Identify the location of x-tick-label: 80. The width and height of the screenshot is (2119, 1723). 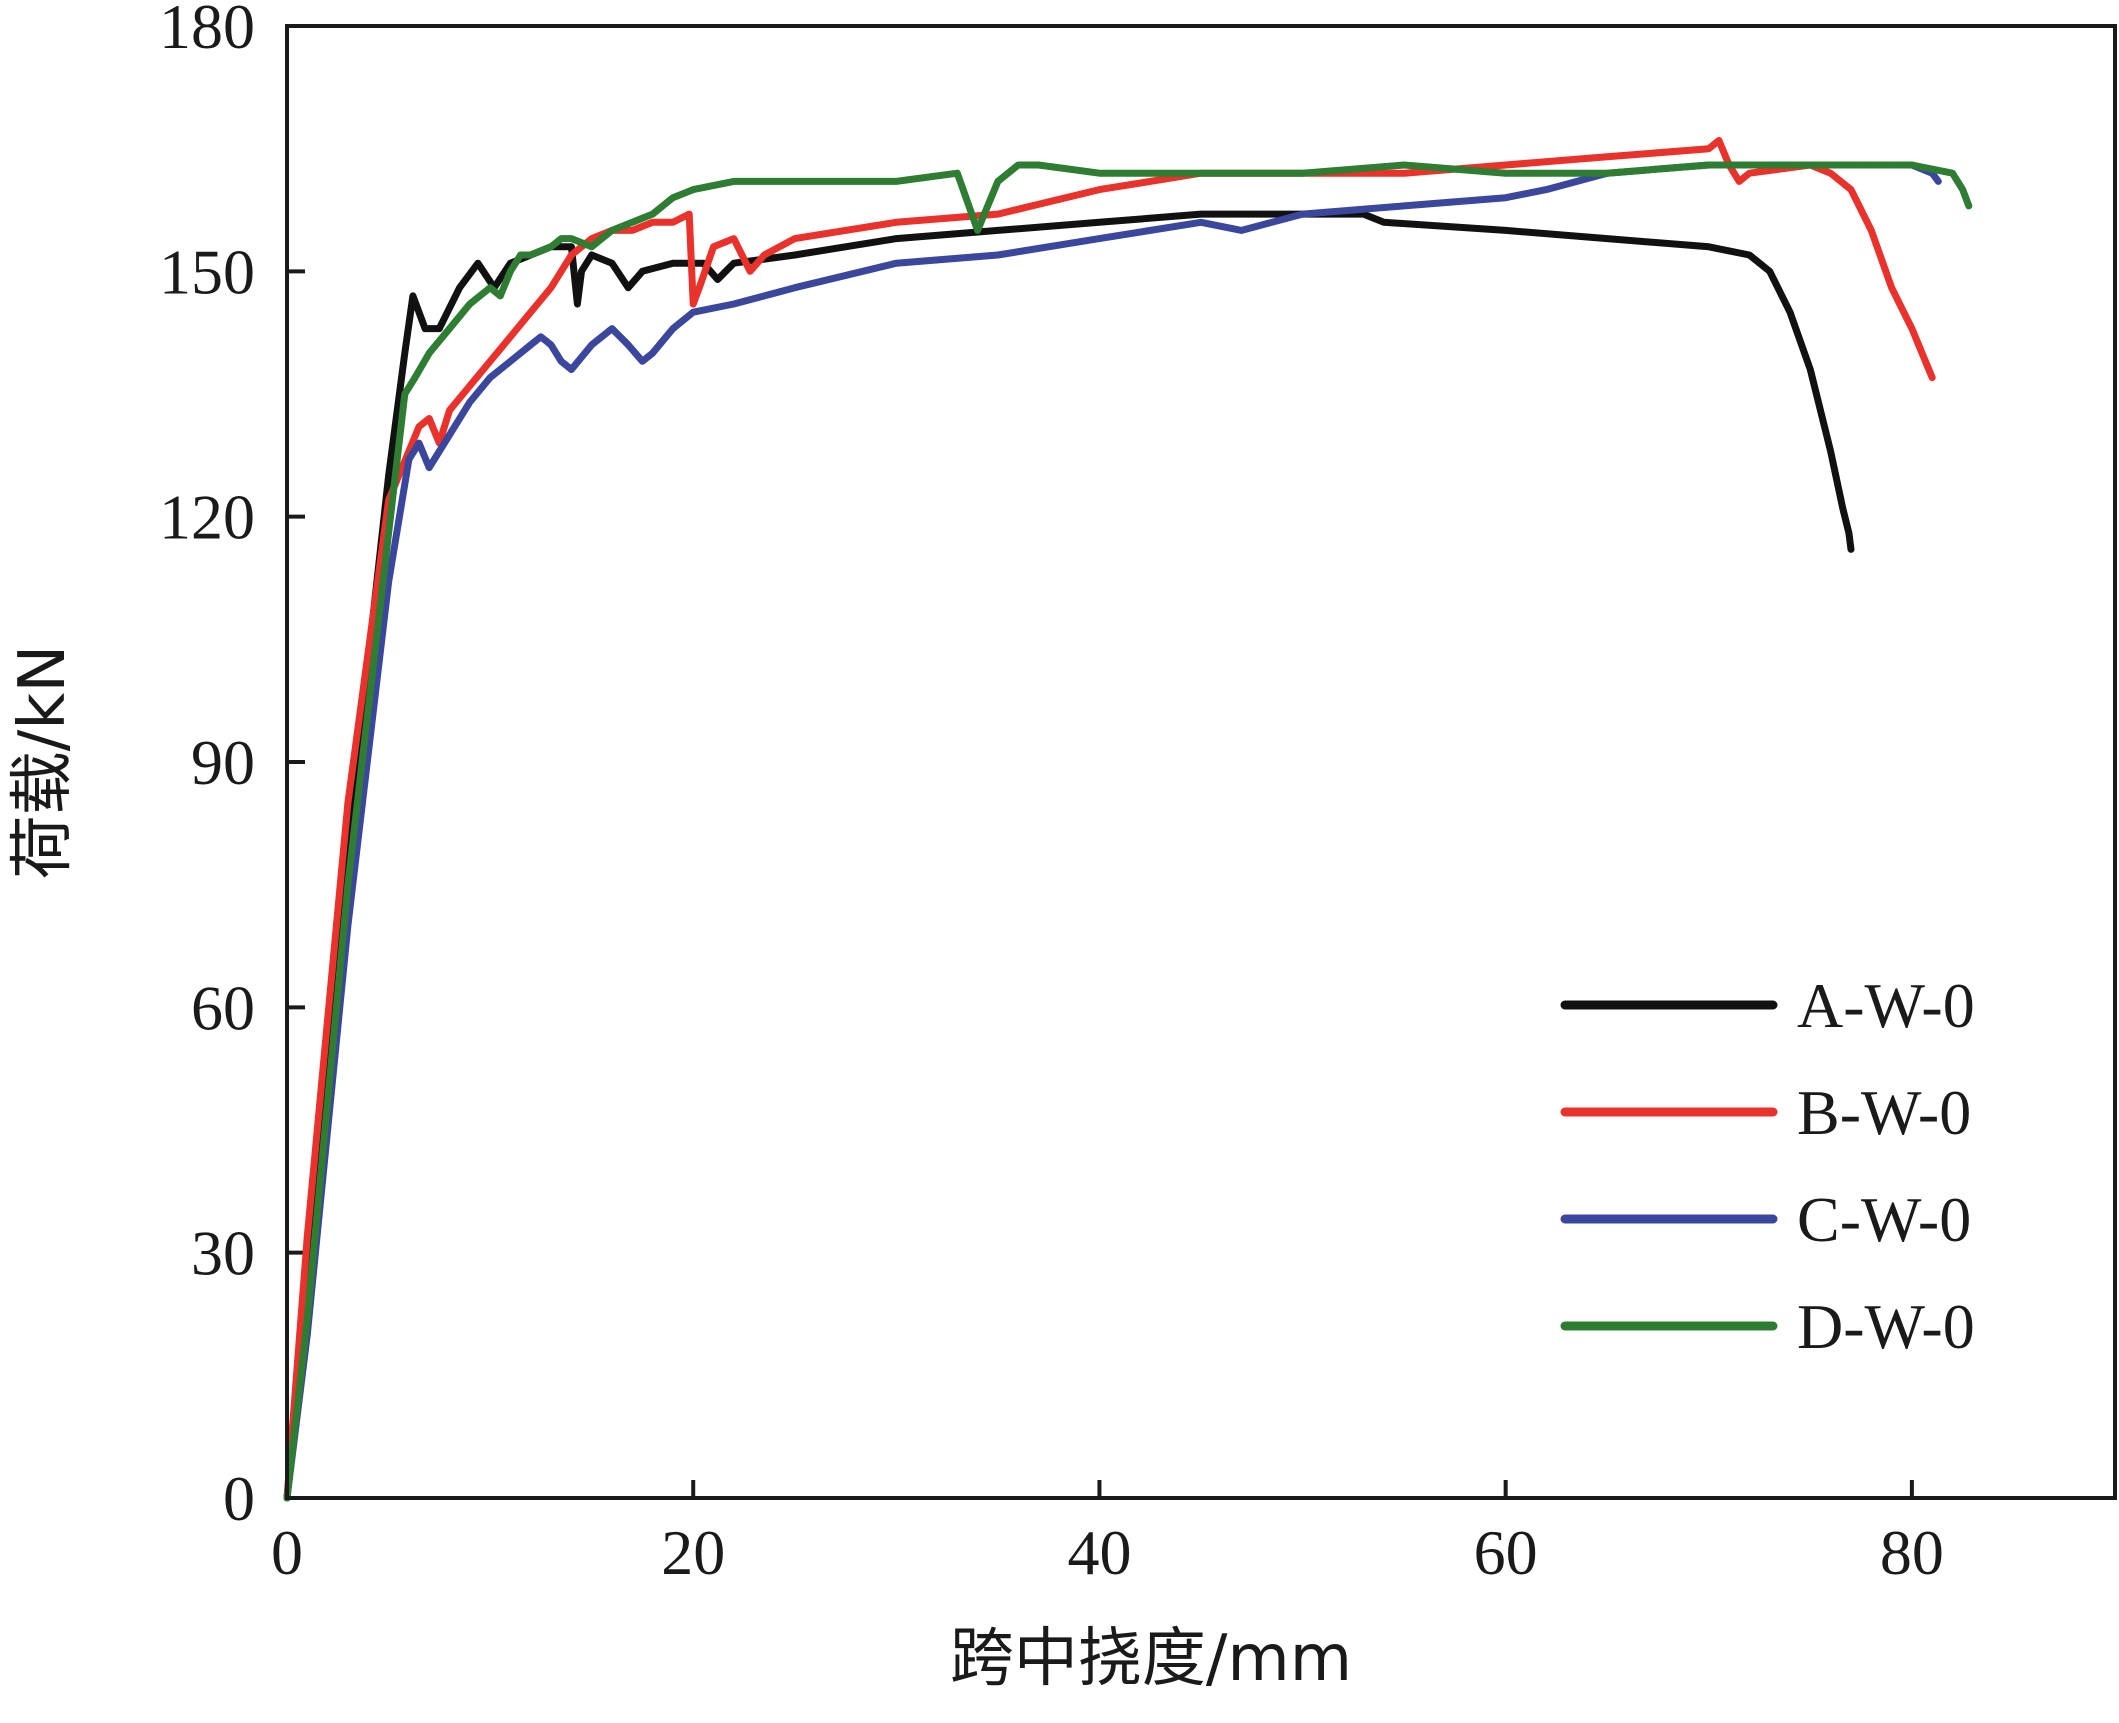
(1912, 1552).